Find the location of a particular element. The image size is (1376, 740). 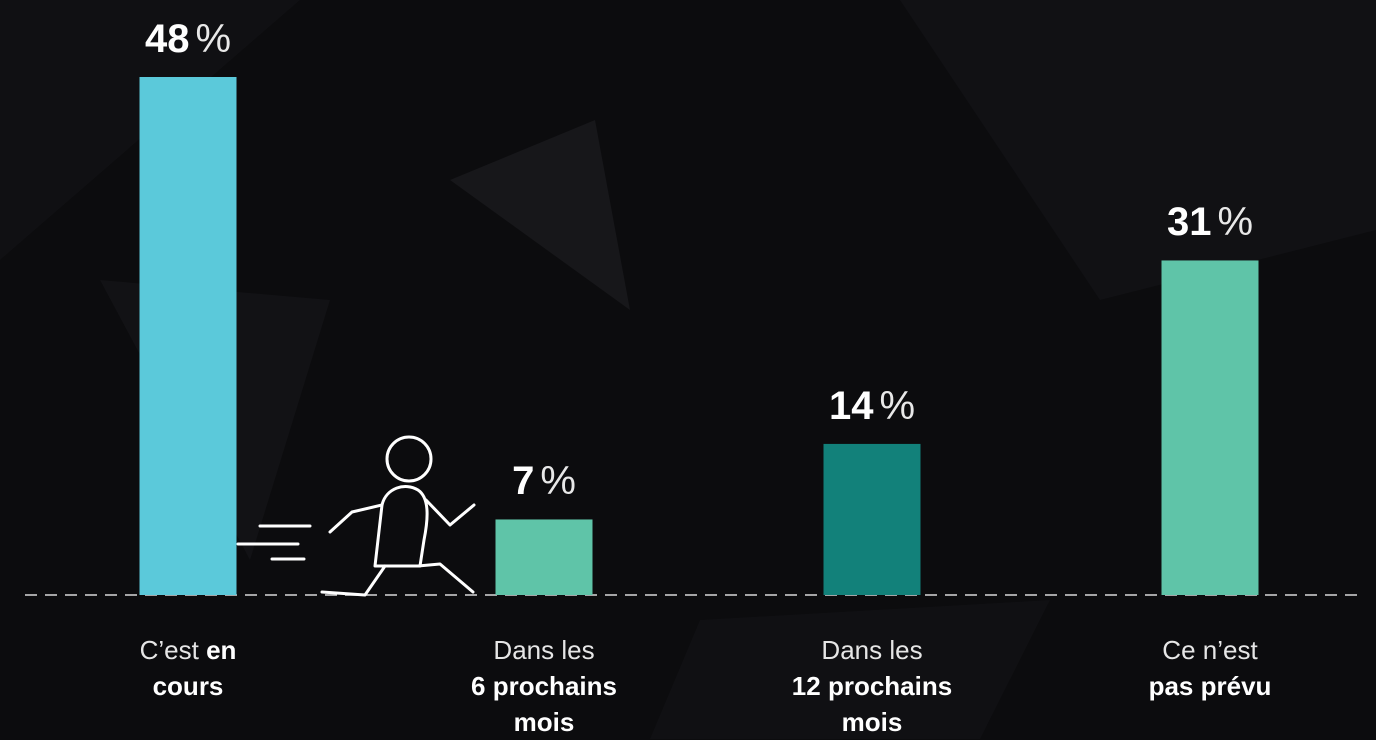

category-label: Dans les 12 prochains mois is located at coordinates (872, 686).